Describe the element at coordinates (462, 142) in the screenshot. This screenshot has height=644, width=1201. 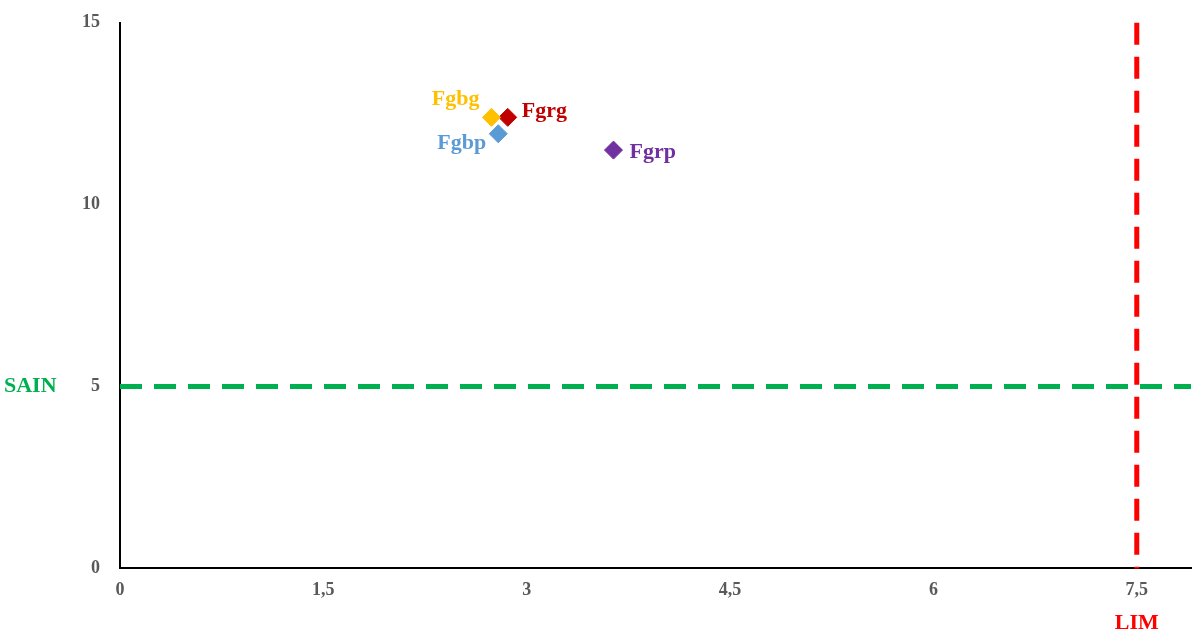
I see `series-label: Fgbp` at that location.